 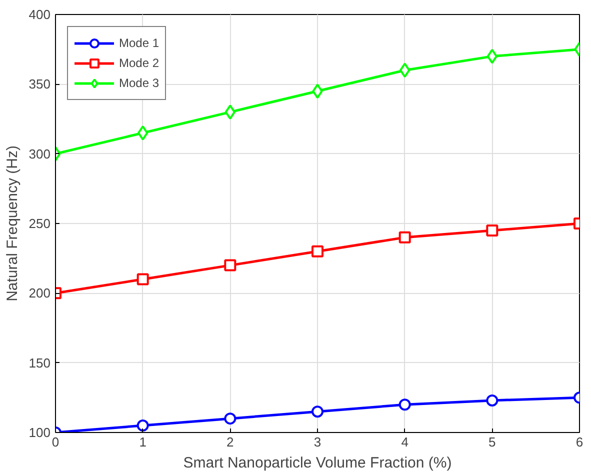 I want to click on y-tick-label: 200, so click(x=39, y=293).